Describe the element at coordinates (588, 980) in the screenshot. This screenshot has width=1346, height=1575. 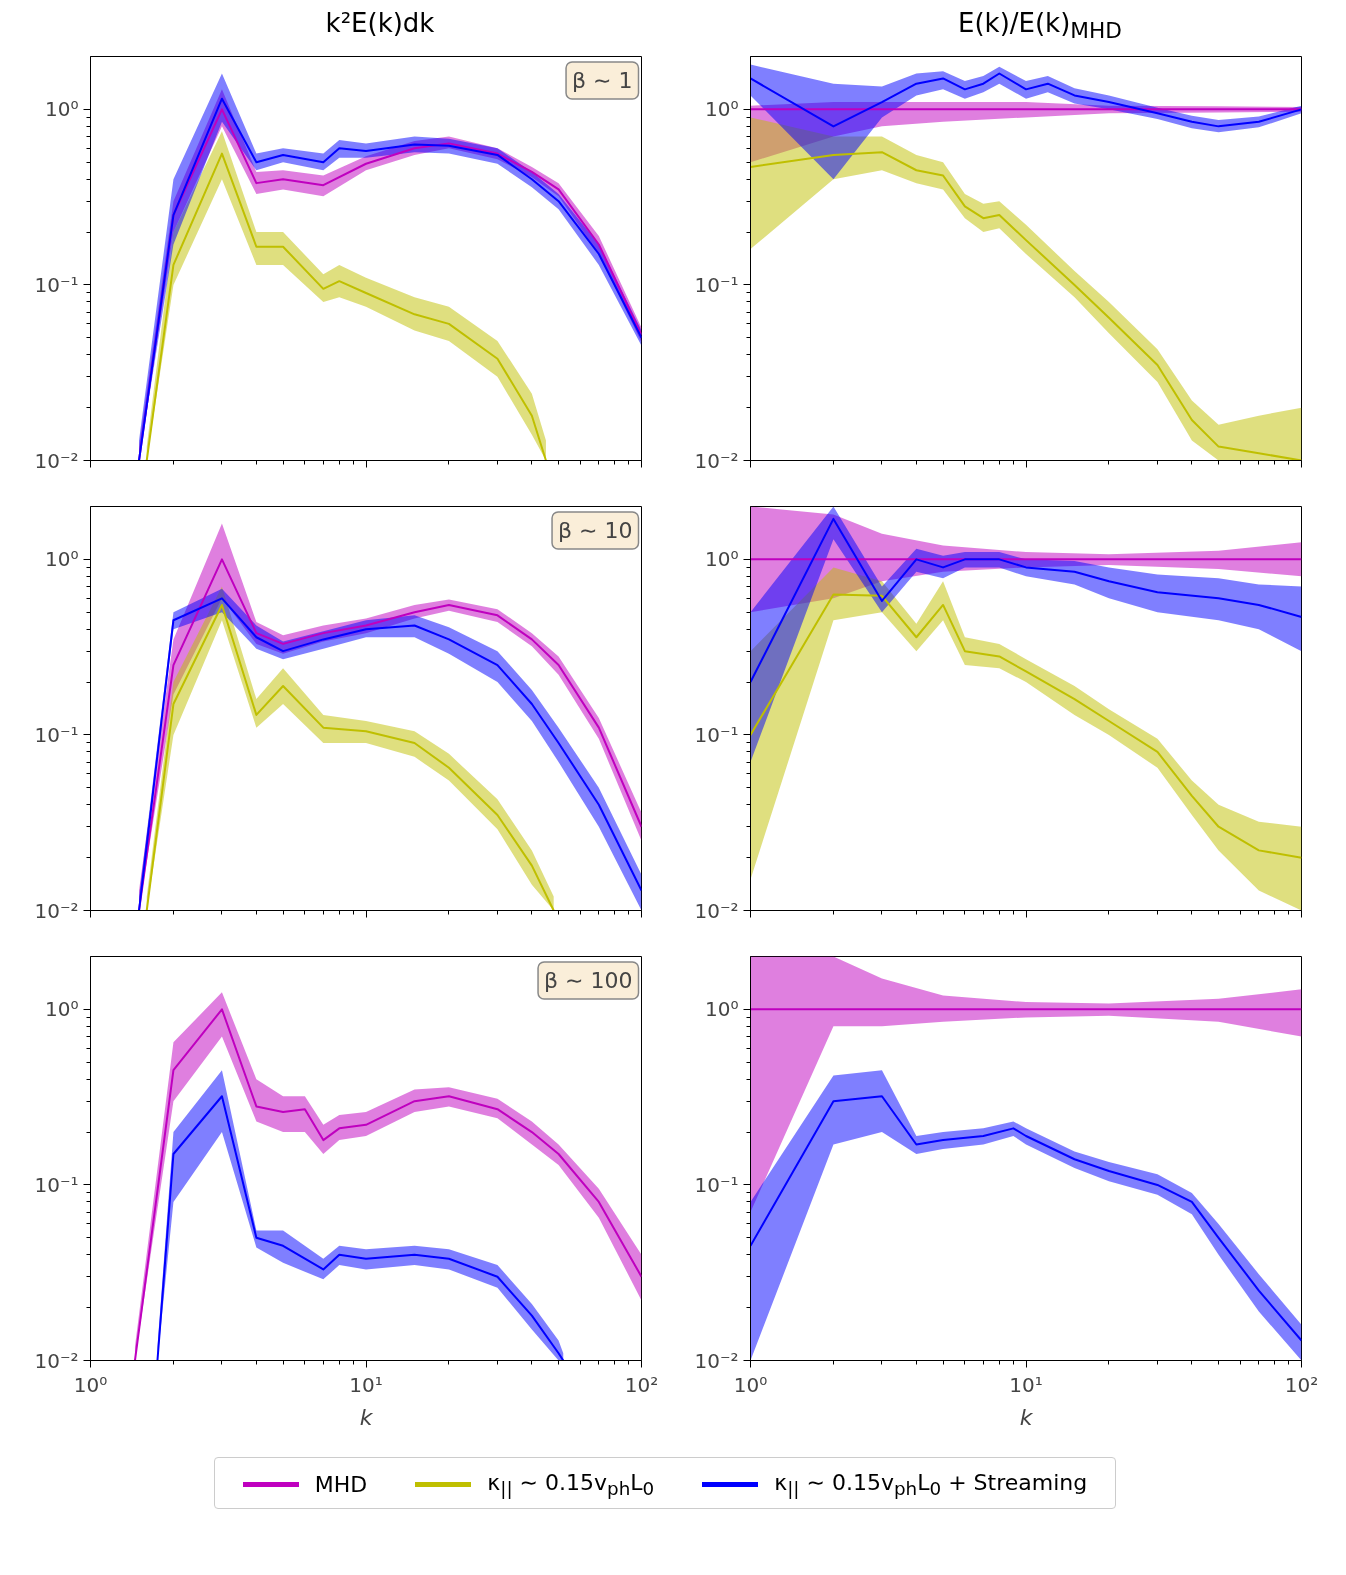
I see `annotation: β ∼ 100` at that location.